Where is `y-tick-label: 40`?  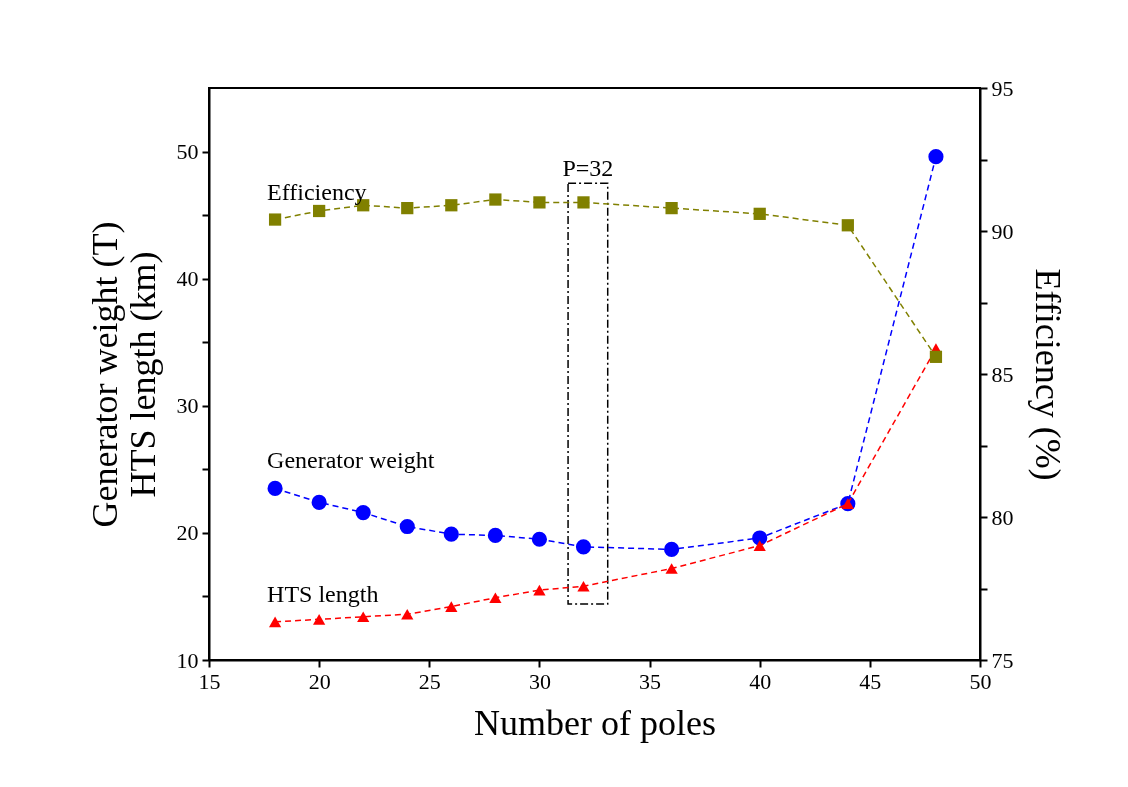
y-tick-label: 40 is located at coordinates (187, 279).